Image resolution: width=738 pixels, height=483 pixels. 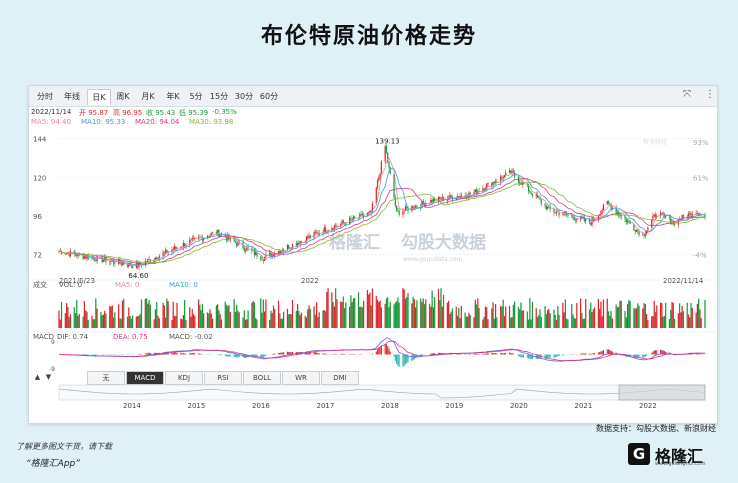 I want to click on more-vertical-icon: ⋮, so click(x=710, y=94).